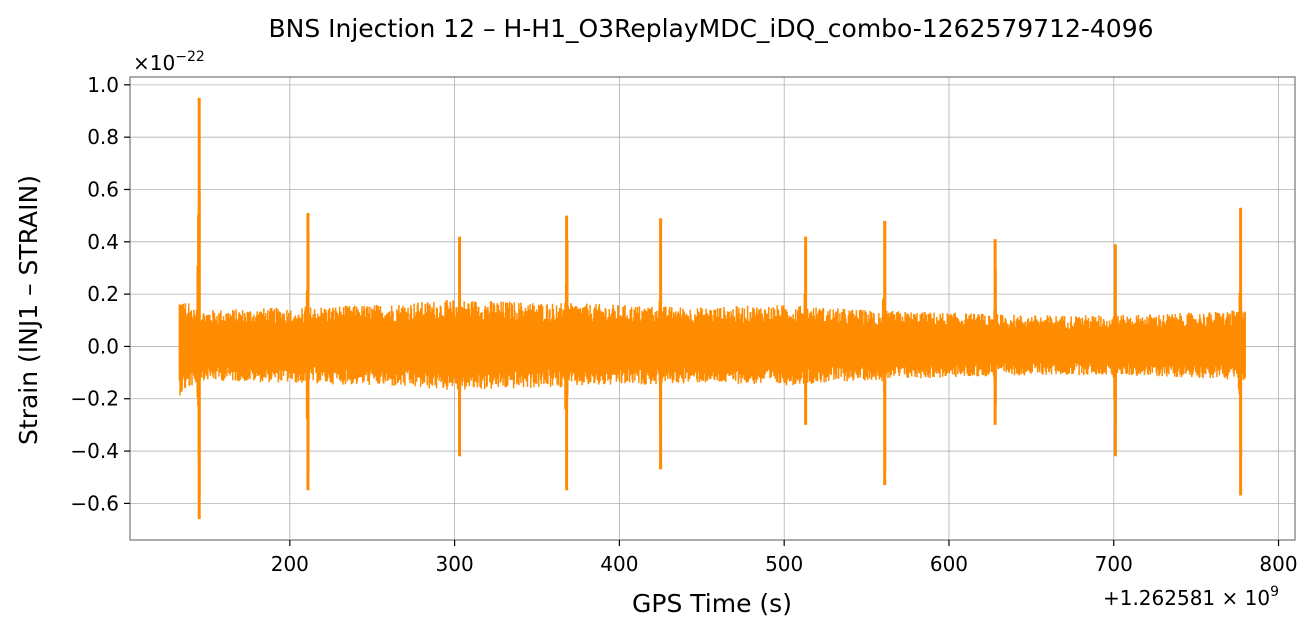  I want to click on y-tick-label: 0.0, so click(103, 346).